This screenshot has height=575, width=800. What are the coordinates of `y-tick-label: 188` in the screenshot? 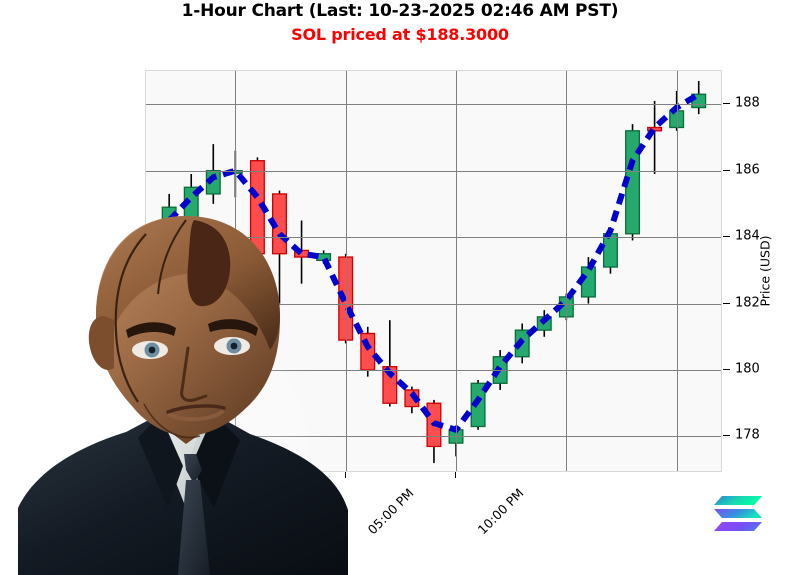 It's located at (747, 103).